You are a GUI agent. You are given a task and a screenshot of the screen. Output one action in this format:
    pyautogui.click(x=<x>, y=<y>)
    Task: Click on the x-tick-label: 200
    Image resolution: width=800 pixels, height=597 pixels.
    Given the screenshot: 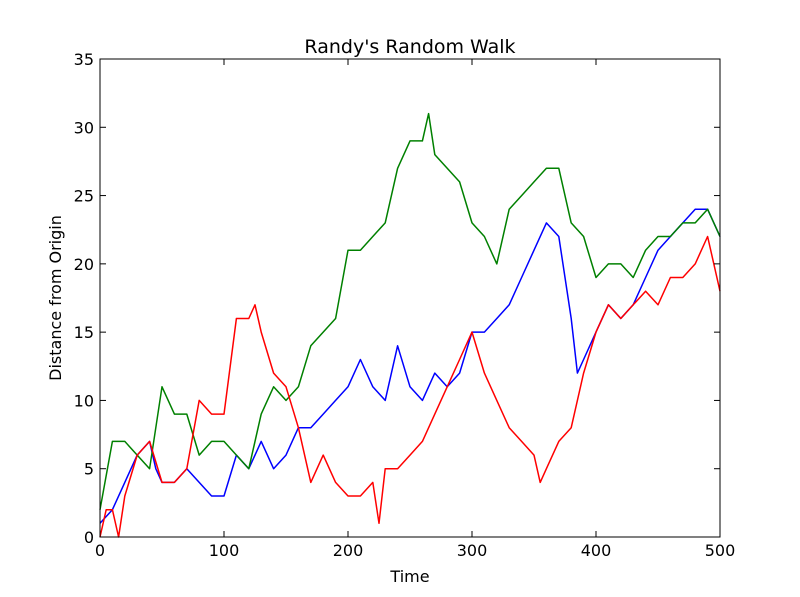 What is the action you would take?
    pyautogui.click(x=348, y=550)
    